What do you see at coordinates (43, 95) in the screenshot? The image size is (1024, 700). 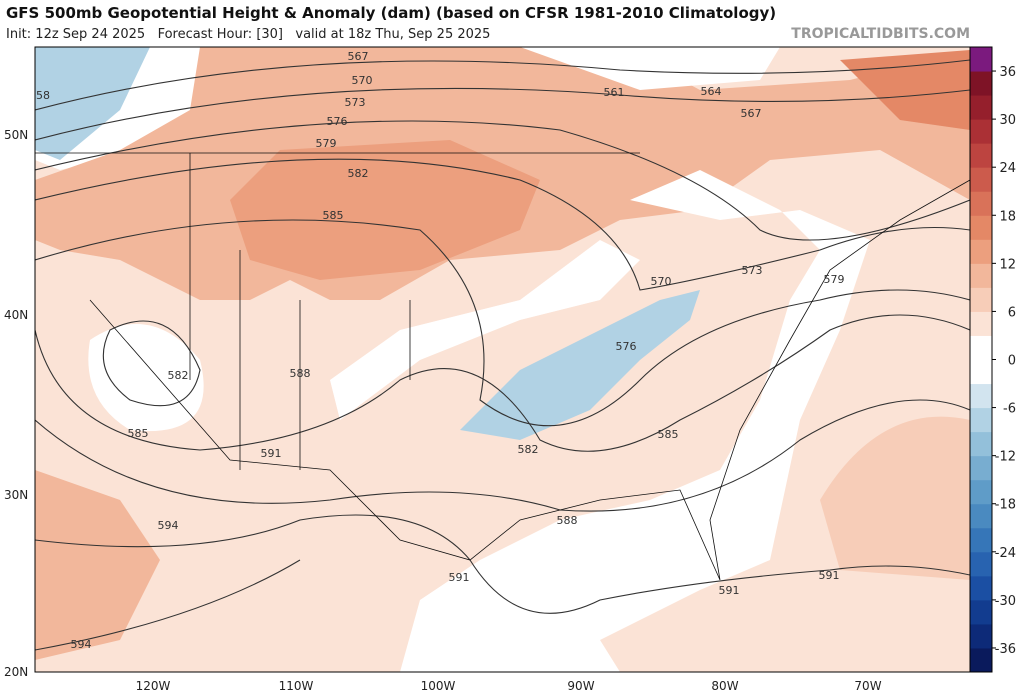 I see `contour-label: 58` at bounding box center [43, 95].